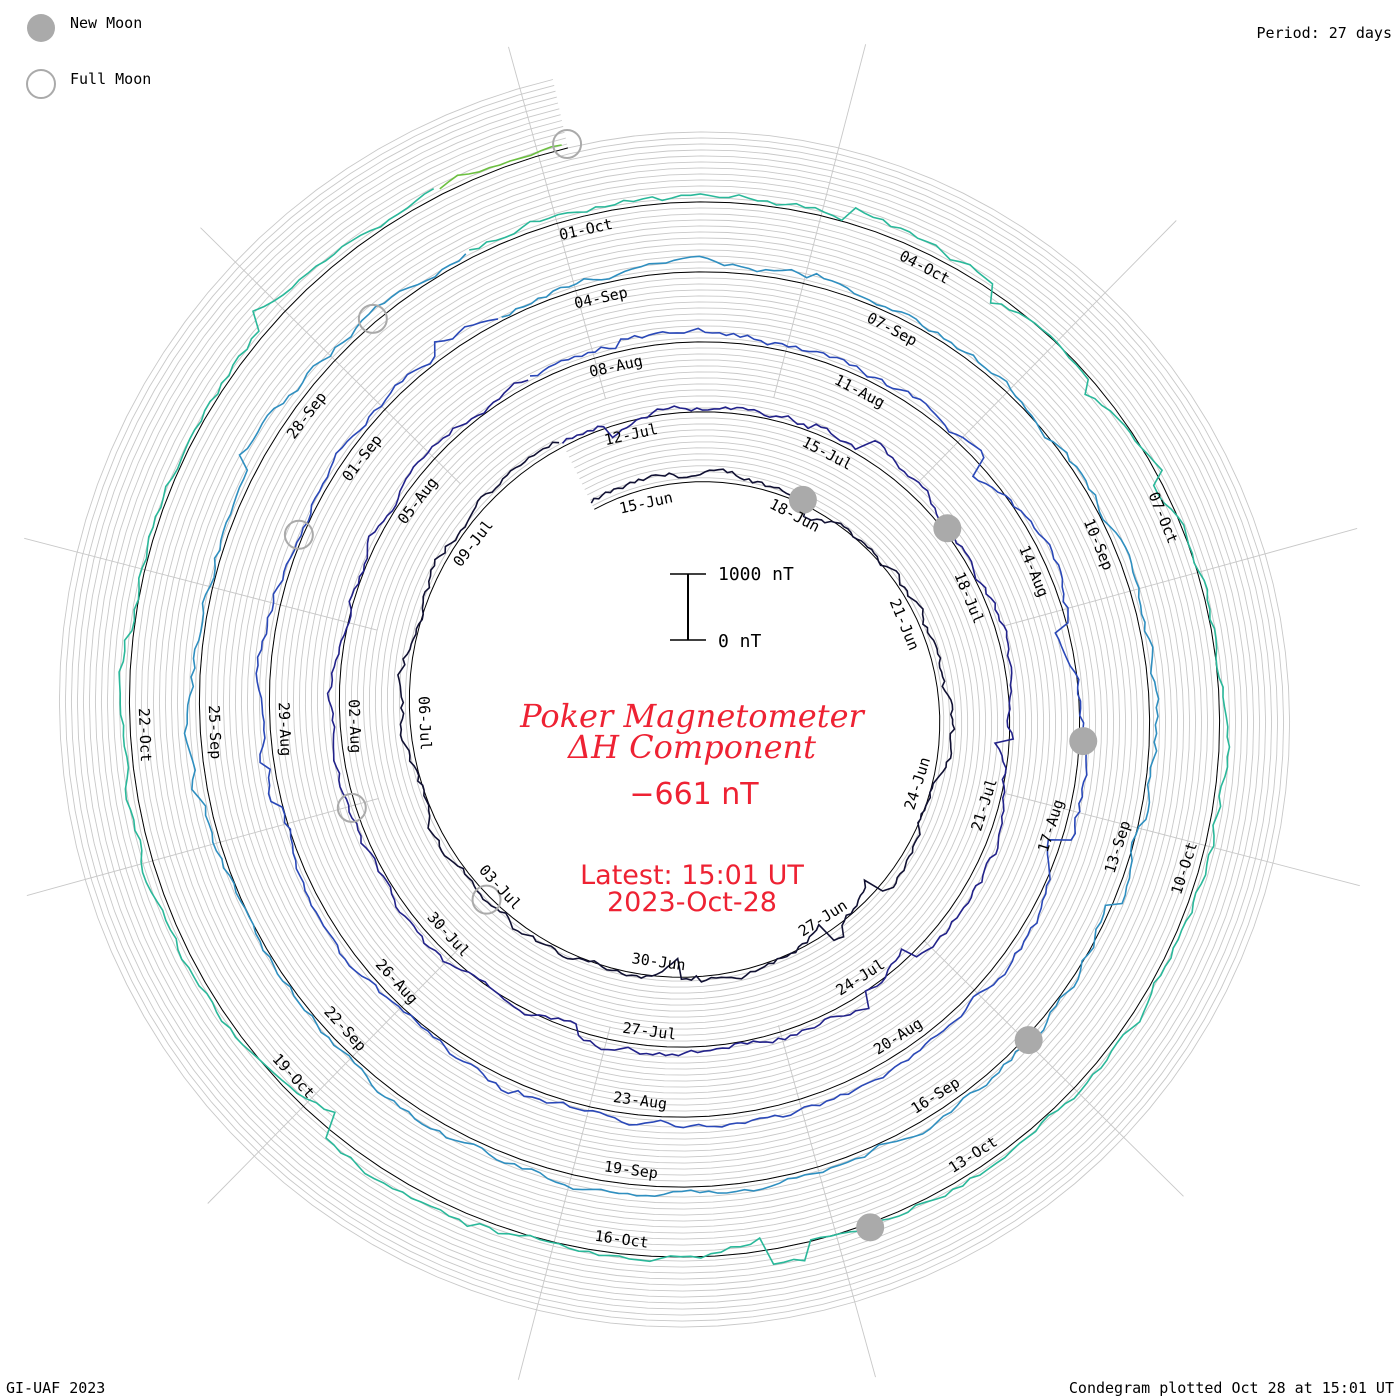 The height and width of the screenshot is (1400, 1400). What do you see at coordinates (732, 608) in the screenshot?
I see `scale-bar: 1000 nT 0 nT` at bounding box center [732, 608].